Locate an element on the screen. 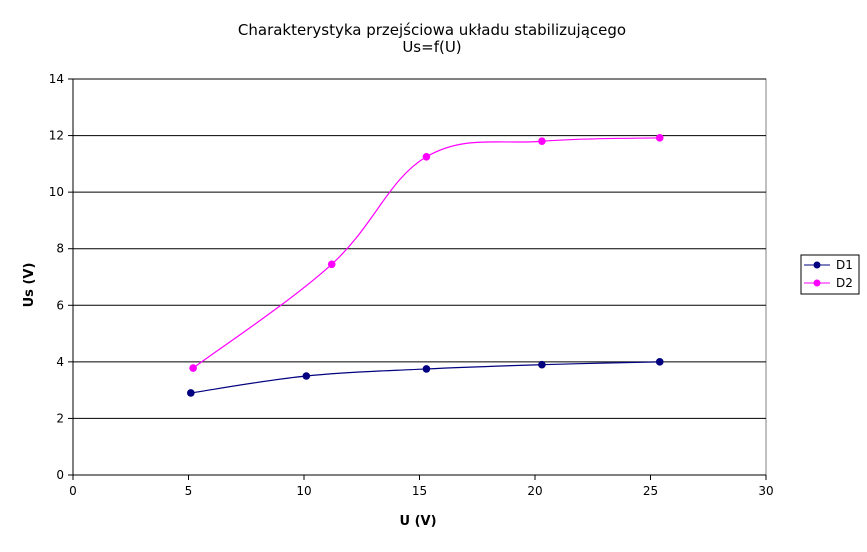 This screenshot has width=867, height=552. y-tick-label-4: 4 is located at coordinates (60, 362).